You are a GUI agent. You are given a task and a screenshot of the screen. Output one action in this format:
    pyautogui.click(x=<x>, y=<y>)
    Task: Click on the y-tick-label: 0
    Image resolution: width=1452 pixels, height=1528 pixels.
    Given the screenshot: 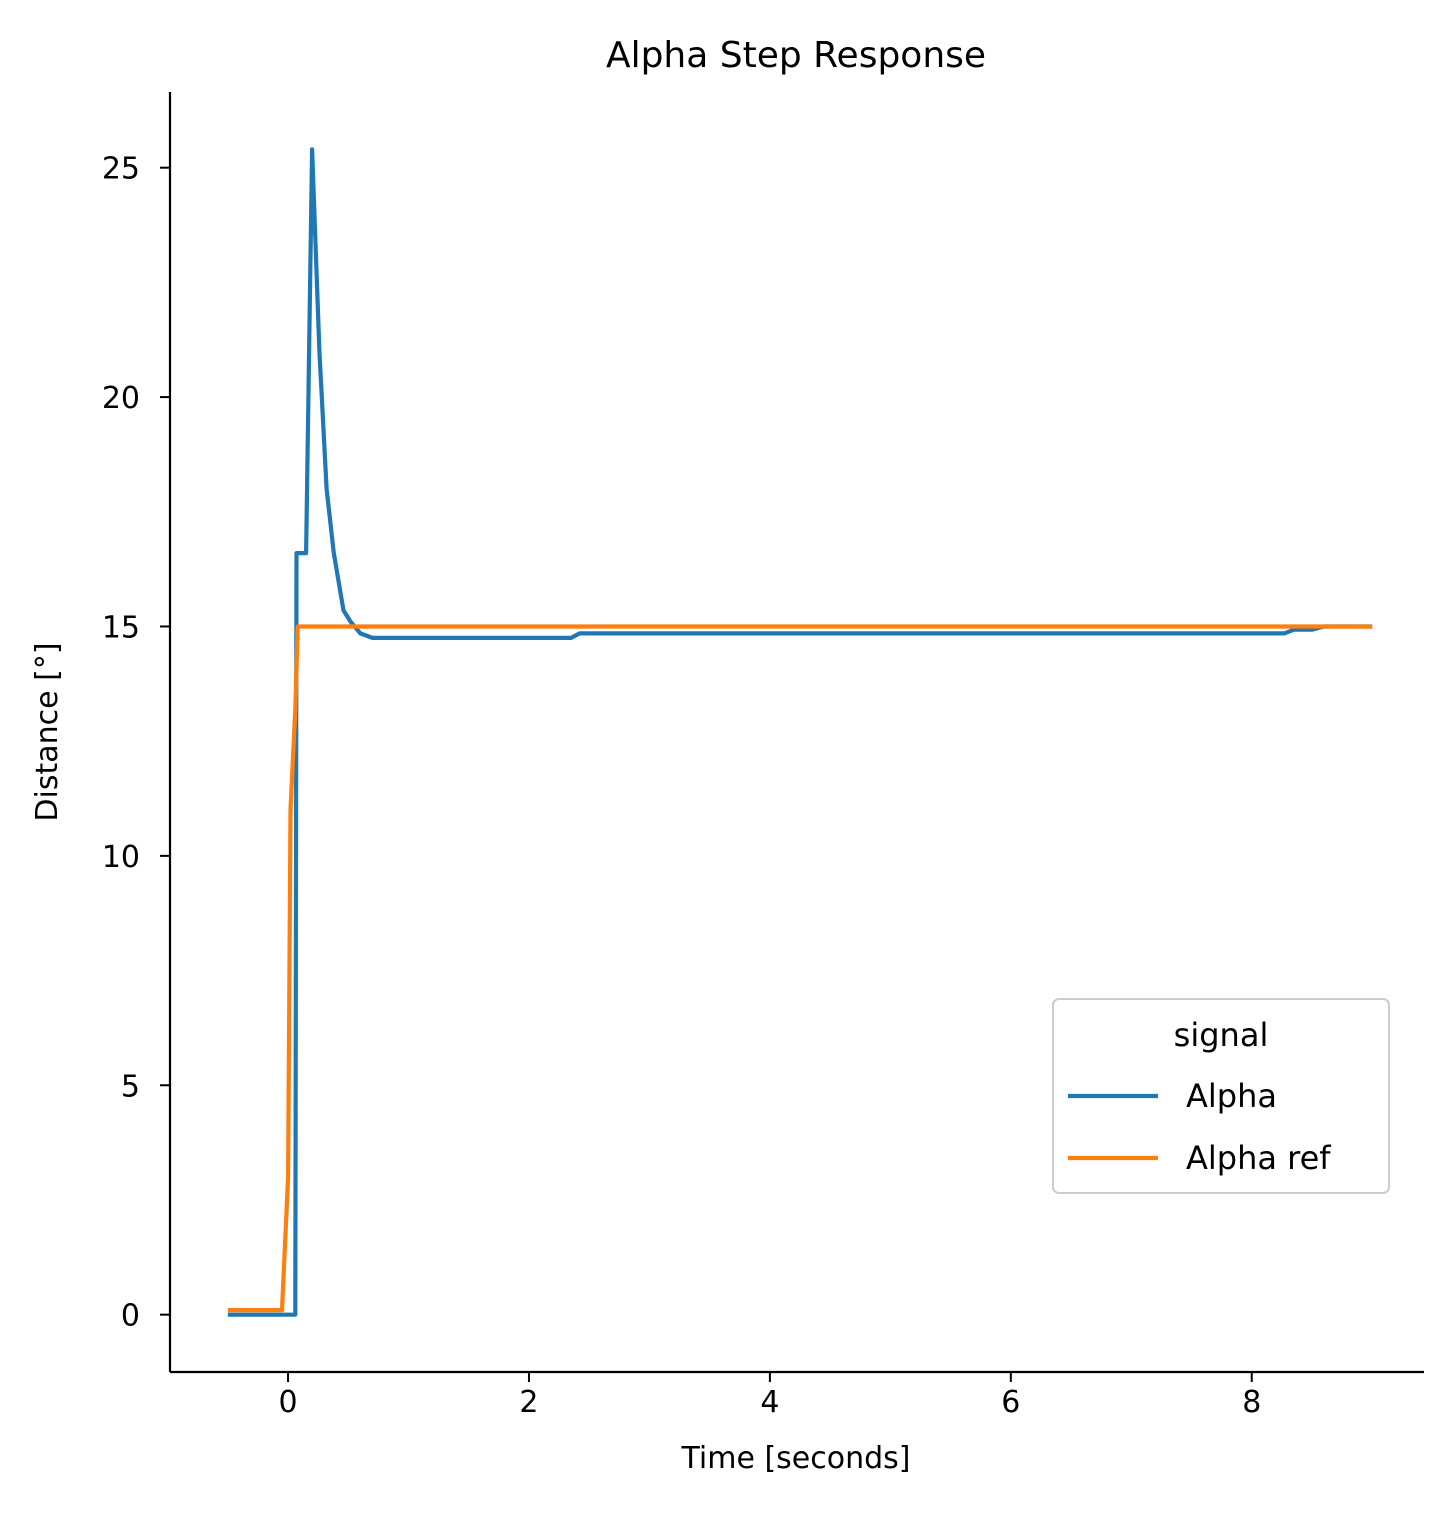 What is the action you would take?
    pyautogui.click(x=130, y=1316)
    